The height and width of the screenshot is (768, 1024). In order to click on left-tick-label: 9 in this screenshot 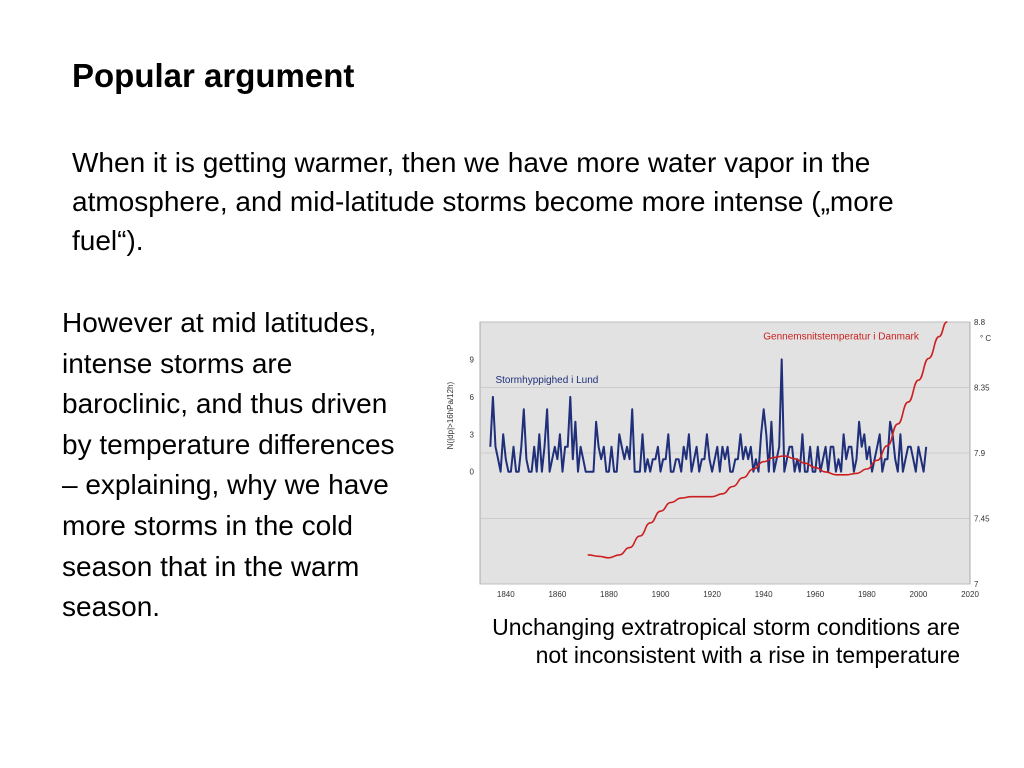, I will do `click(472, 359)`.